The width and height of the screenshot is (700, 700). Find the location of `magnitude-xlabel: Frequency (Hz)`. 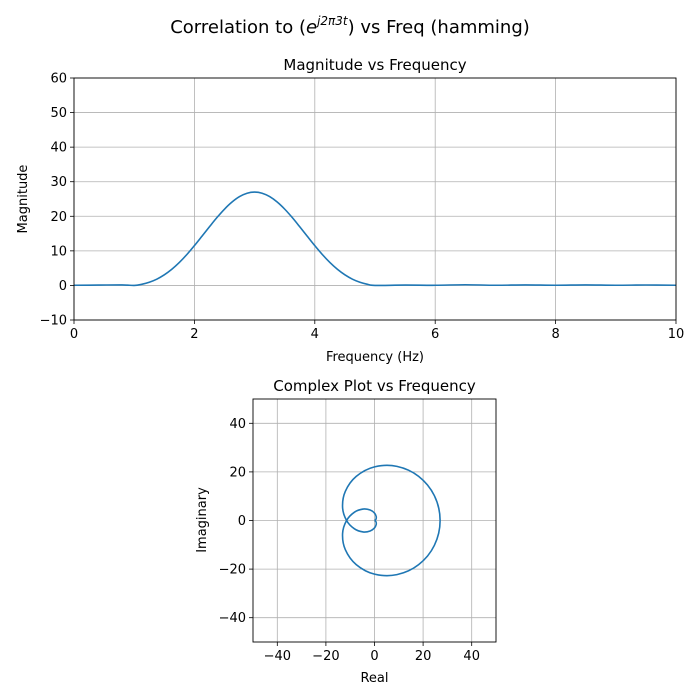

magnitude-xlabel: Frequency (Hz) is located at coordinates (375, 357).